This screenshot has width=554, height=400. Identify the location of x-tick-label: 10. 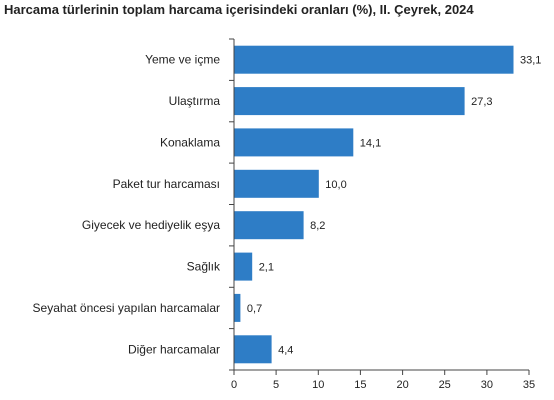
(318, 385).